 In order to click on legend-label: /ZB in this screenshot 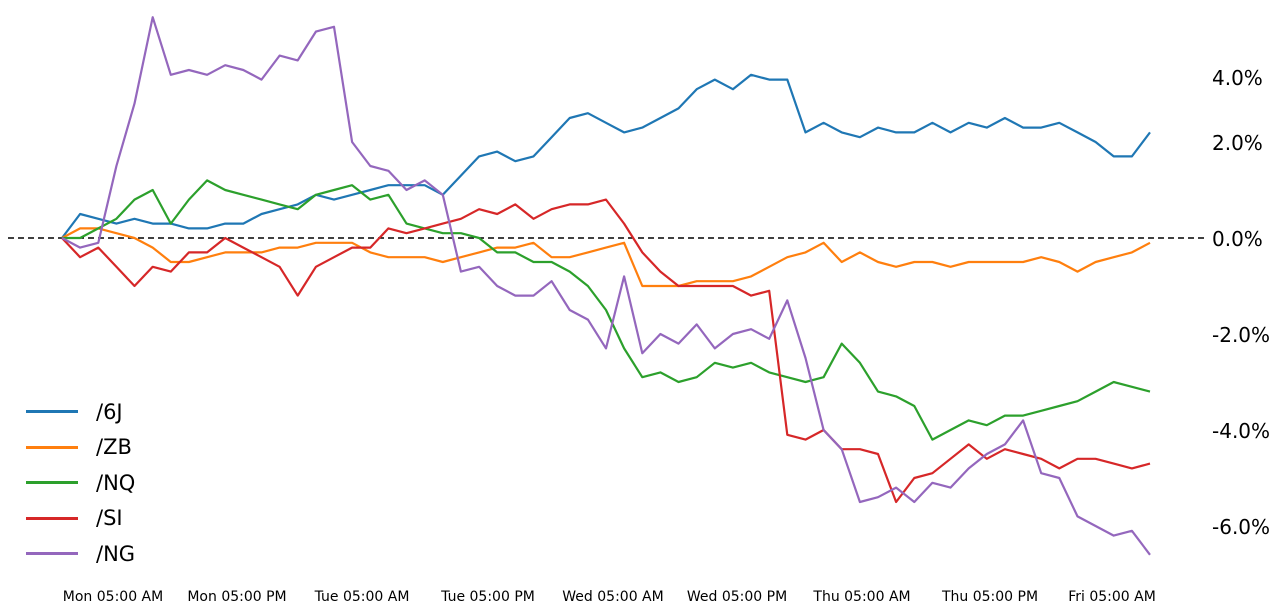, I will do `click(114, 447)`.